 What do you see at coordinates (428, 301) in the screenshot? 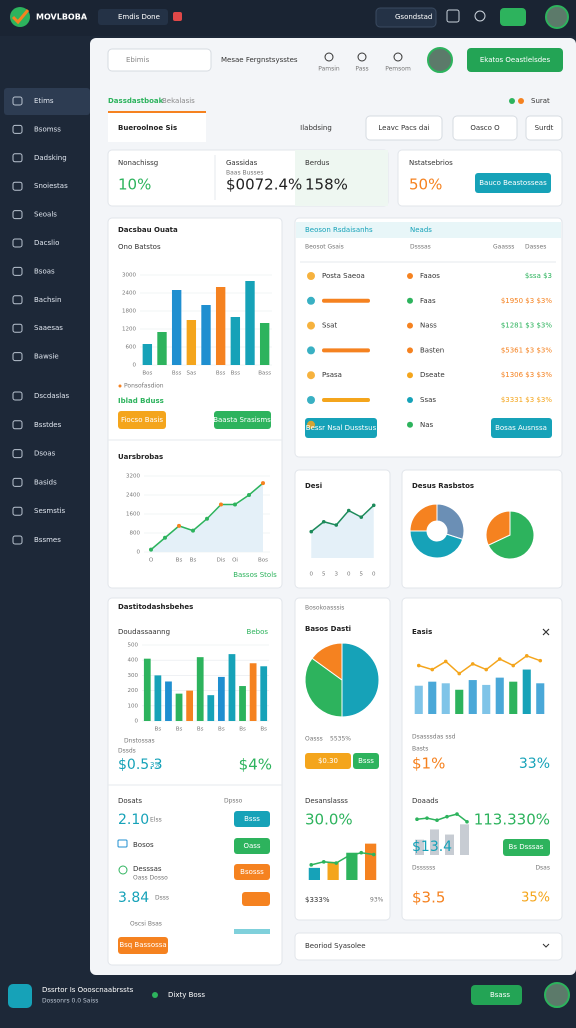
I see `cell: Faas` at bounding box center [428, 301].